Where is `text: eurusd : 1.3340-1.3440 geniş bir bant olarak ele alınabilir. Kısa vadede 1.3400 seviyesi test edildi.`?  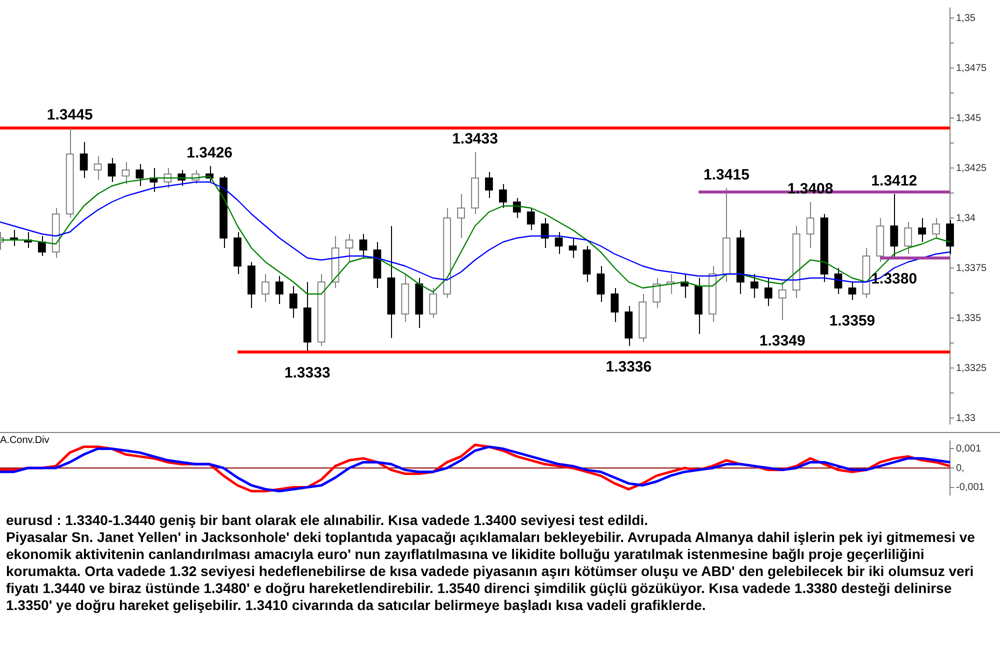
text: eurusd : 1.3340-1.3440 geniş bir bant olarak ele alınabilir. Kısa vadede 1.3400 seviyesi test edildi. is located at coordinates (327, 520).